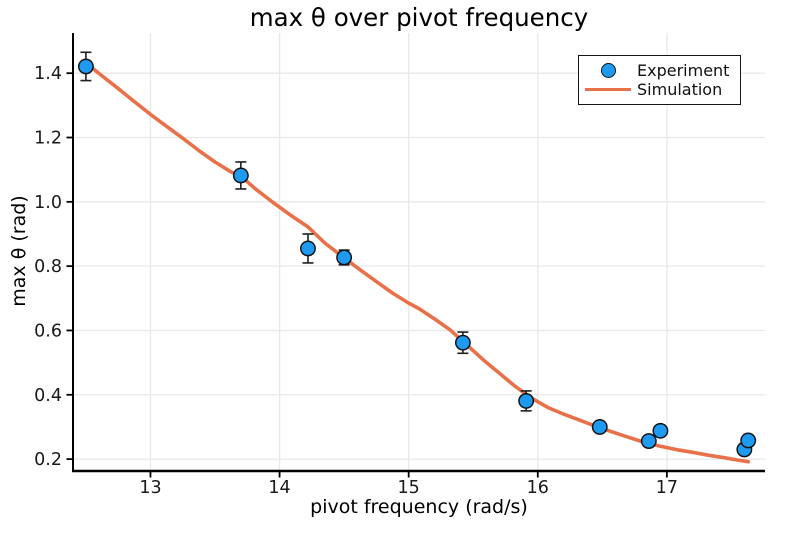  I want to click on legend: Experiment Simulation, so click(659, 80).